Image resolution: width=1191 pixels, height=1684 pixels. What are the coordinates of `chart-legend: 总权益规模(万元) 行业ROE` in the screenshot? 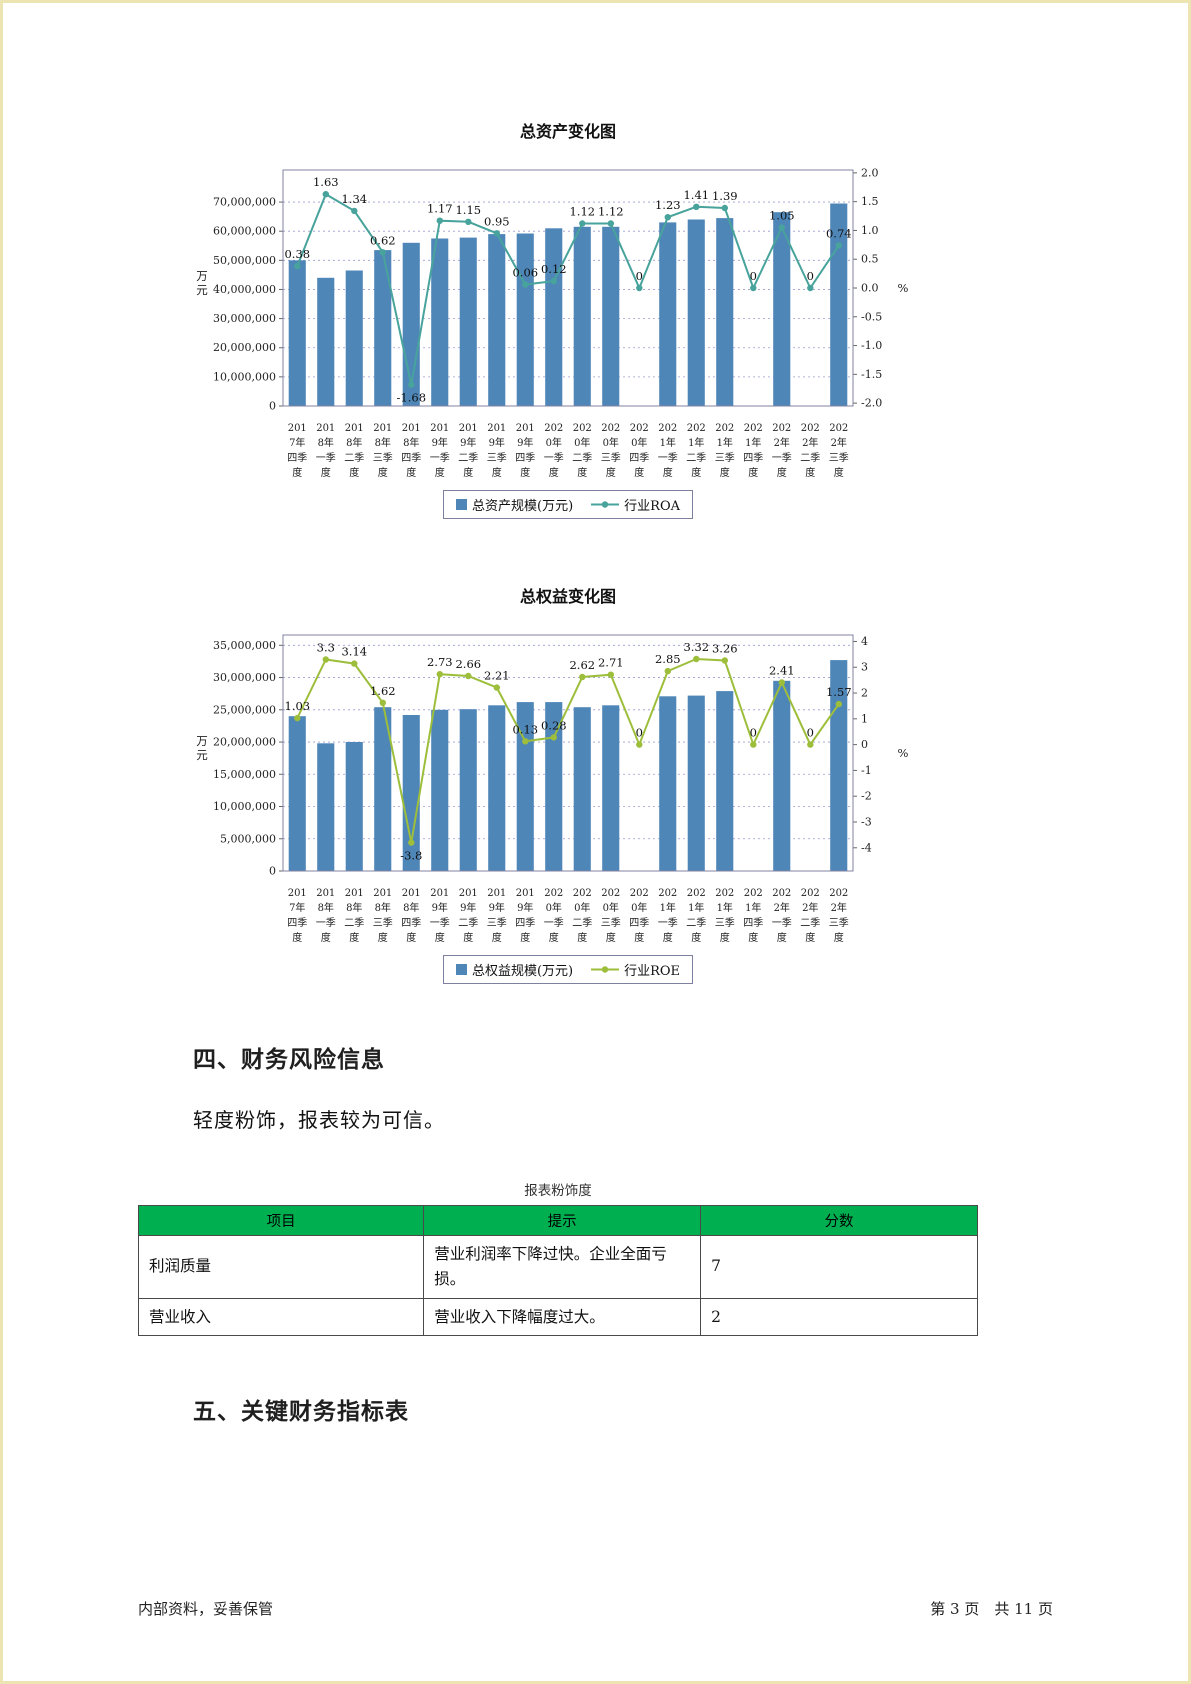 It's located at (568, 969).